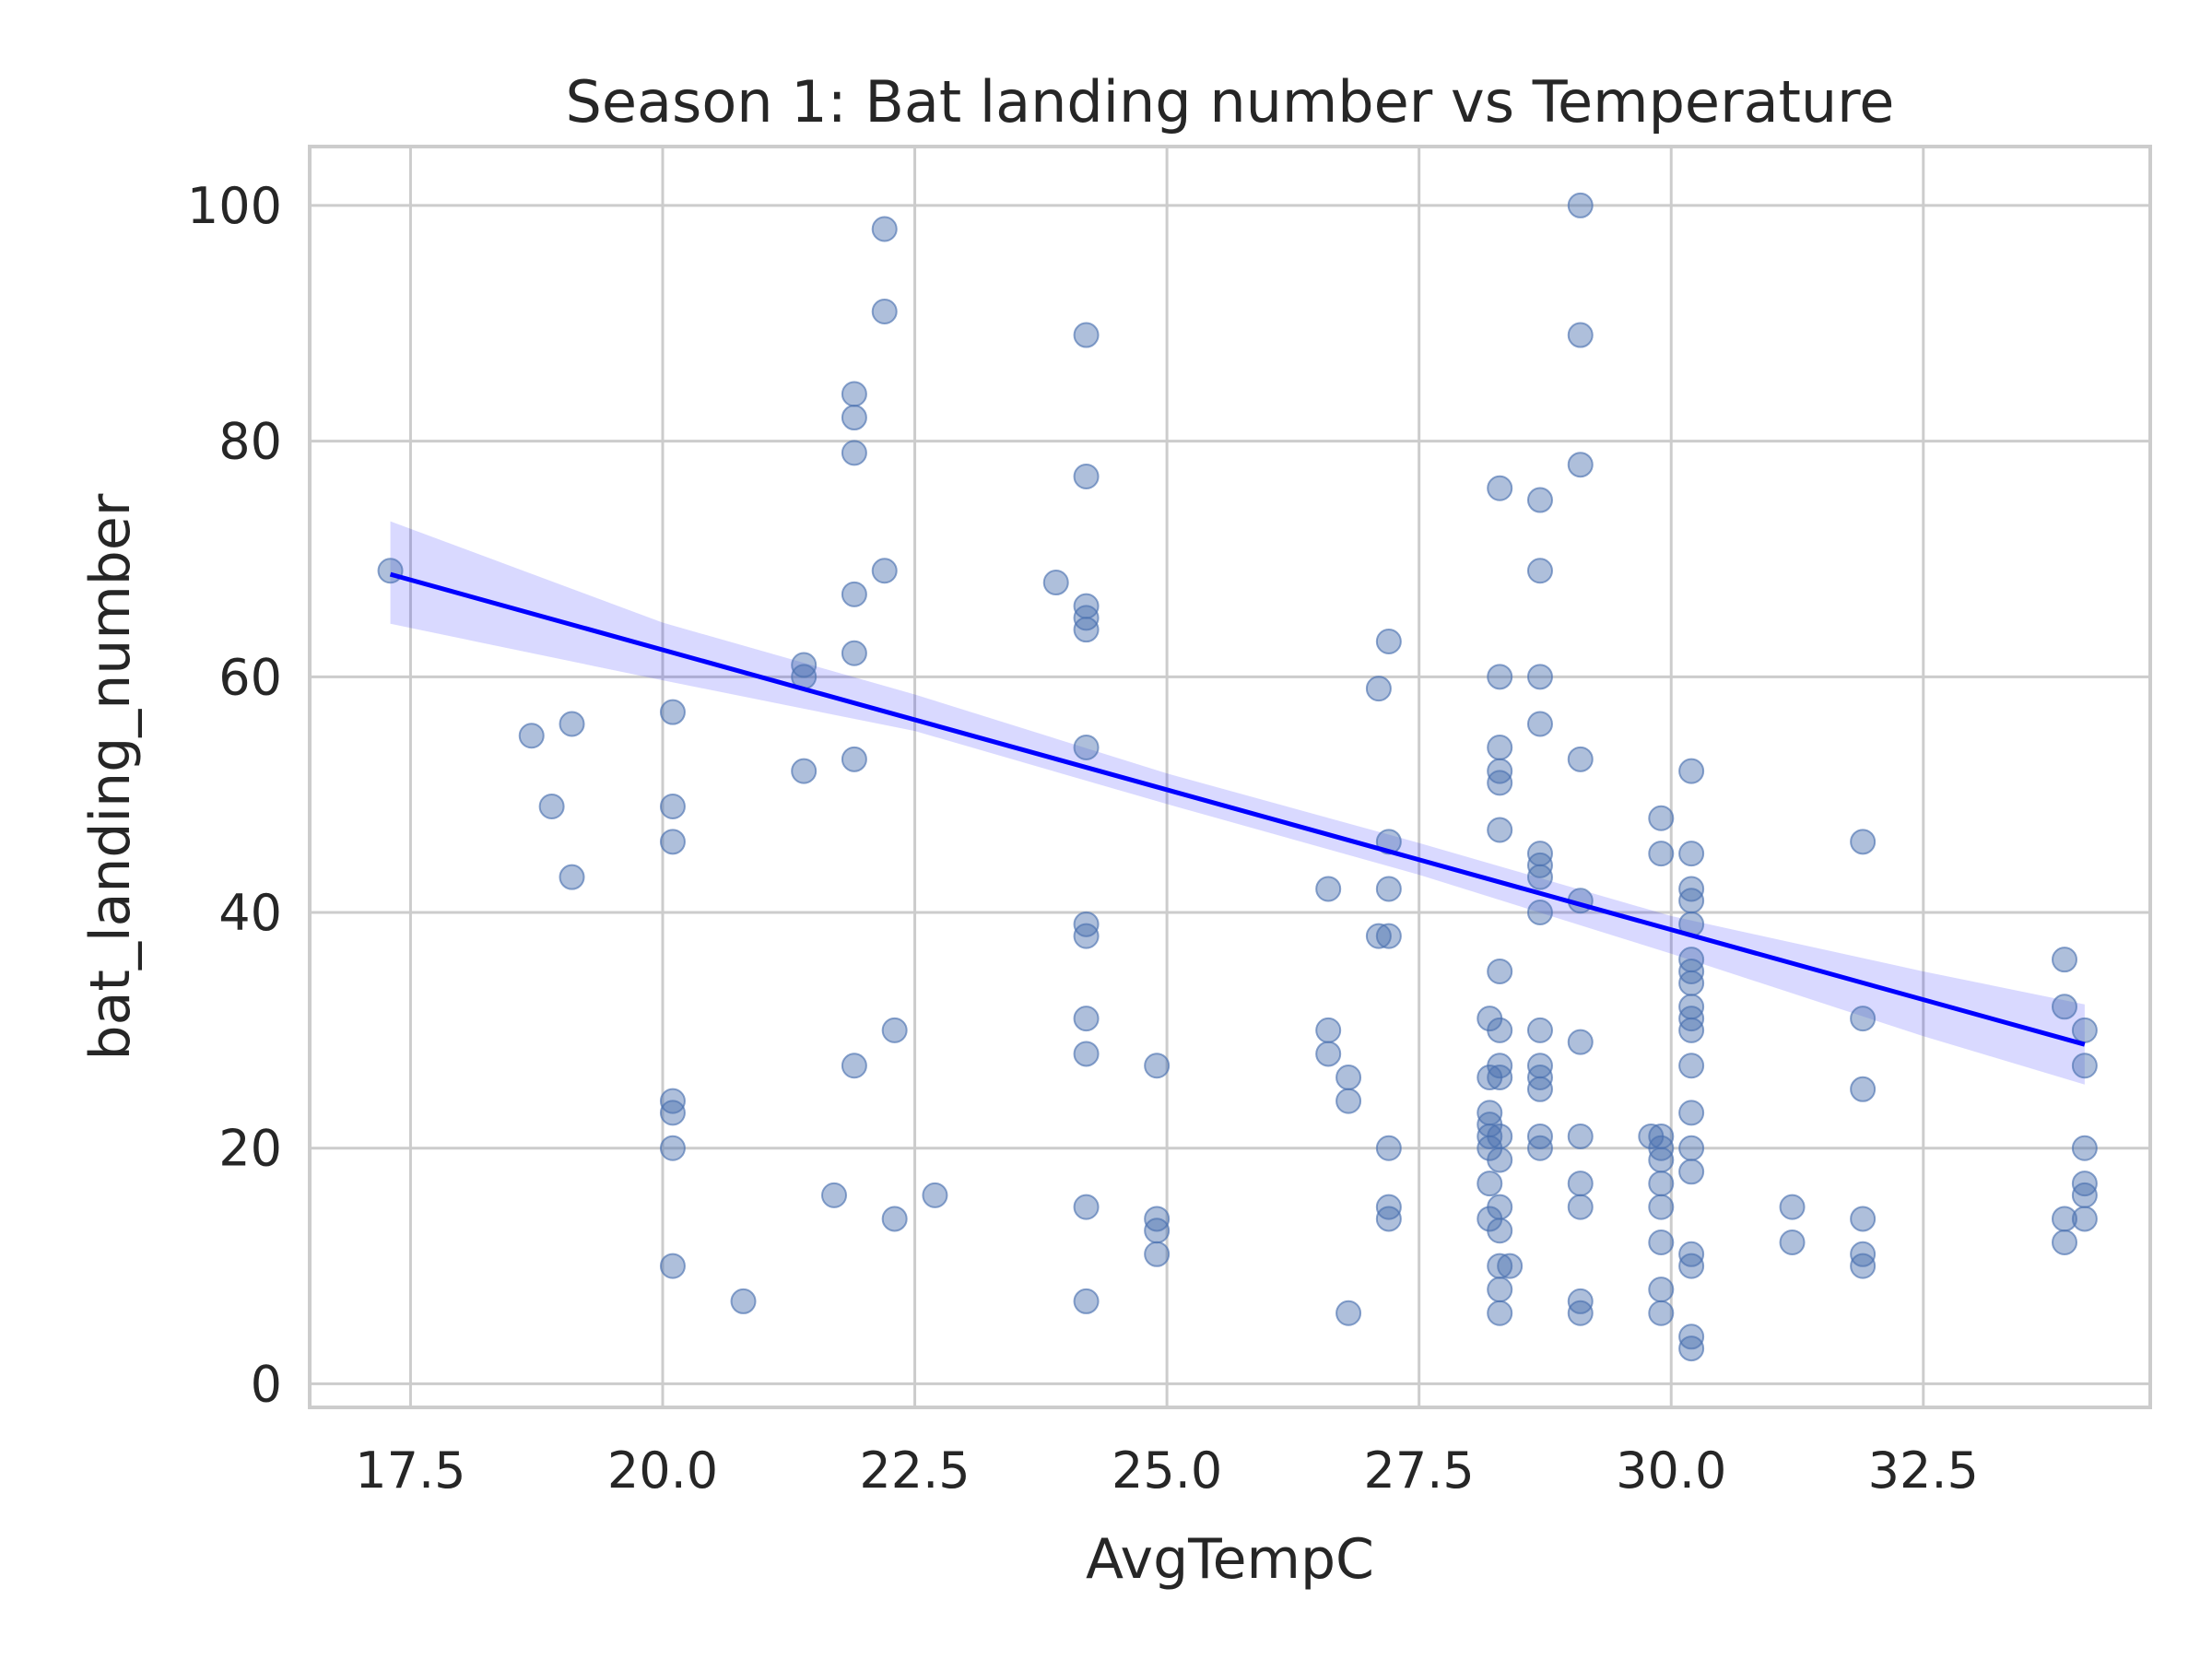  Describe the element at coordinates (234, 795) in the screenshot. I see `y-tick-labels: 0 20 40 60 80 100` at that location.